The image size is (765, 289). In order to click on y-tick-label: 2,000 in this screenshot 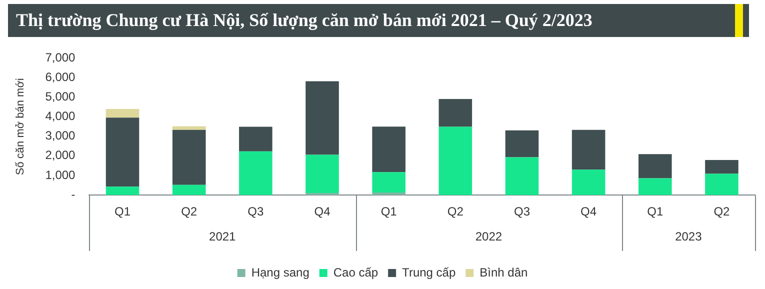, I will do `click(60, 155)`.